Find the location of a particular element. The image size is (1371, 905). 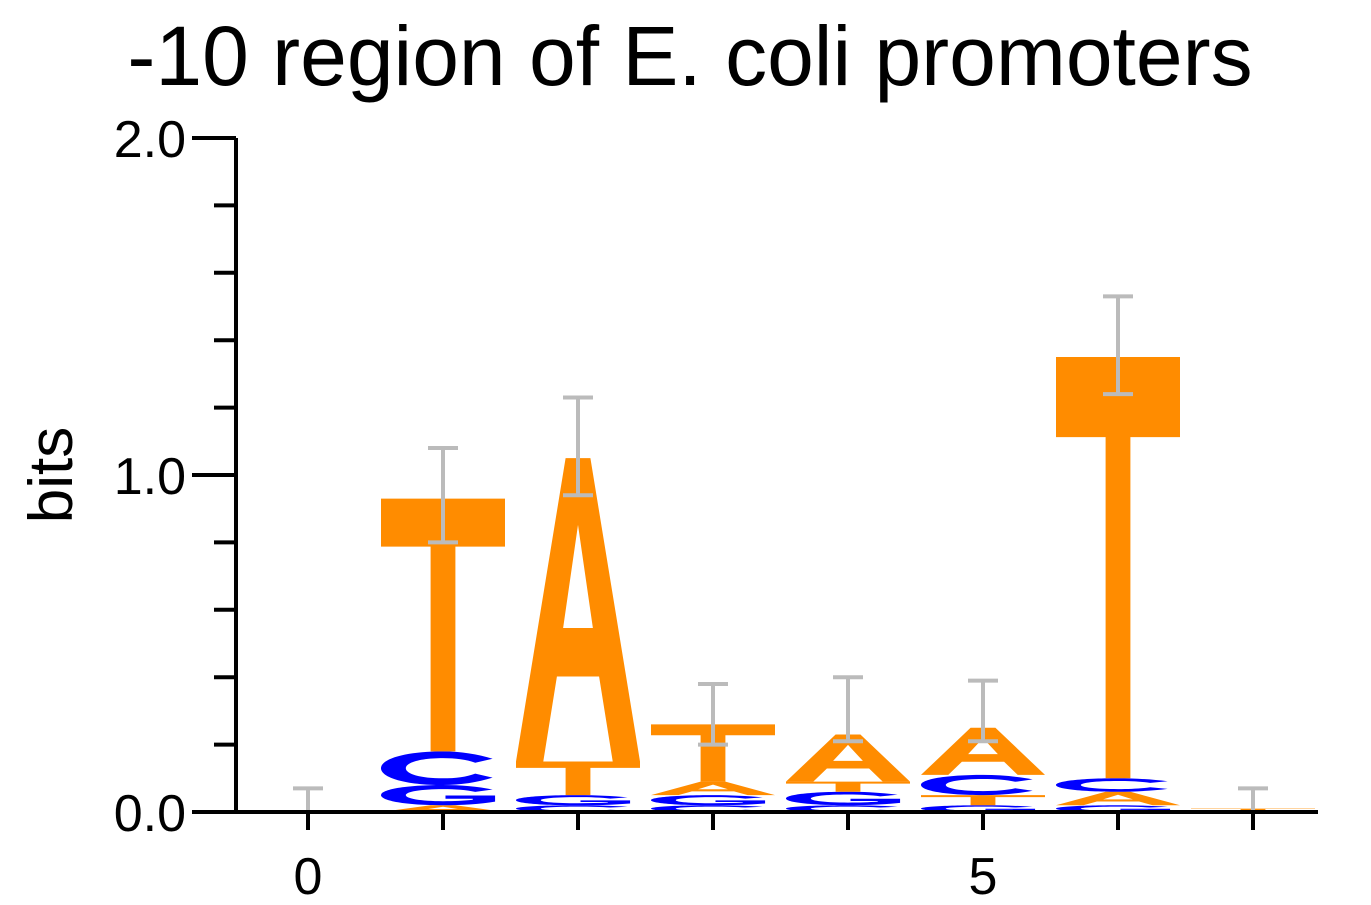

y-tick-label: 0.0 is located at coordinates (150, 814).